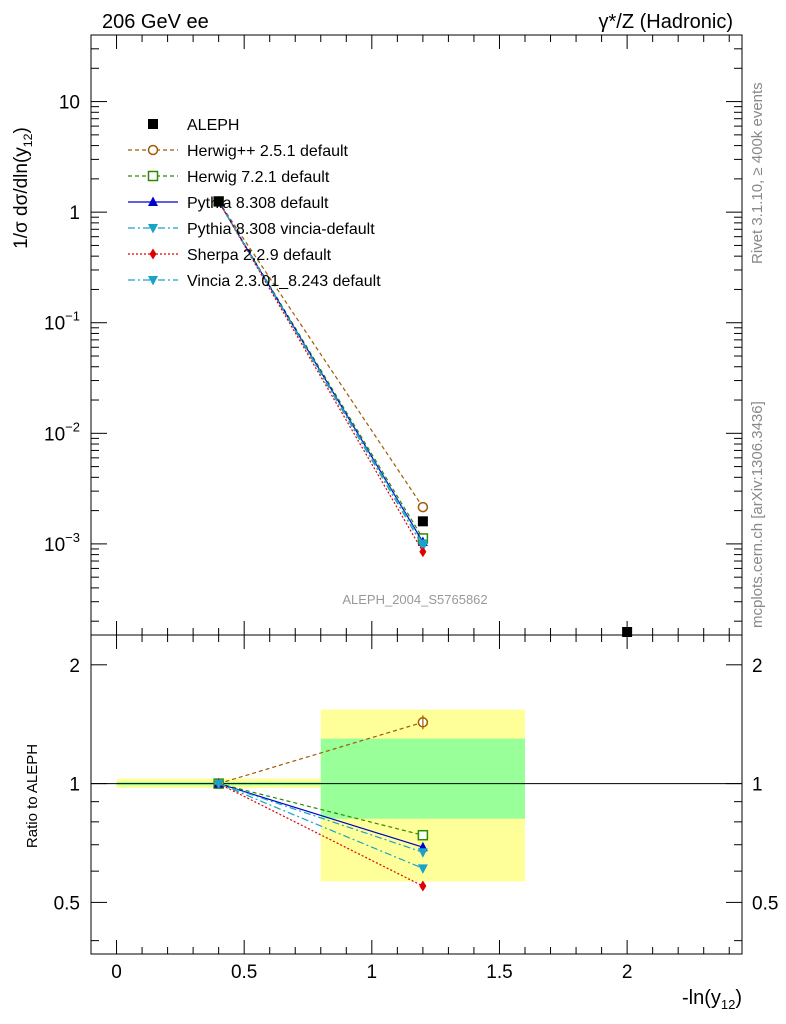  I want to click on legend-label-3: Pythia 8.308 default, so click(258, 203).